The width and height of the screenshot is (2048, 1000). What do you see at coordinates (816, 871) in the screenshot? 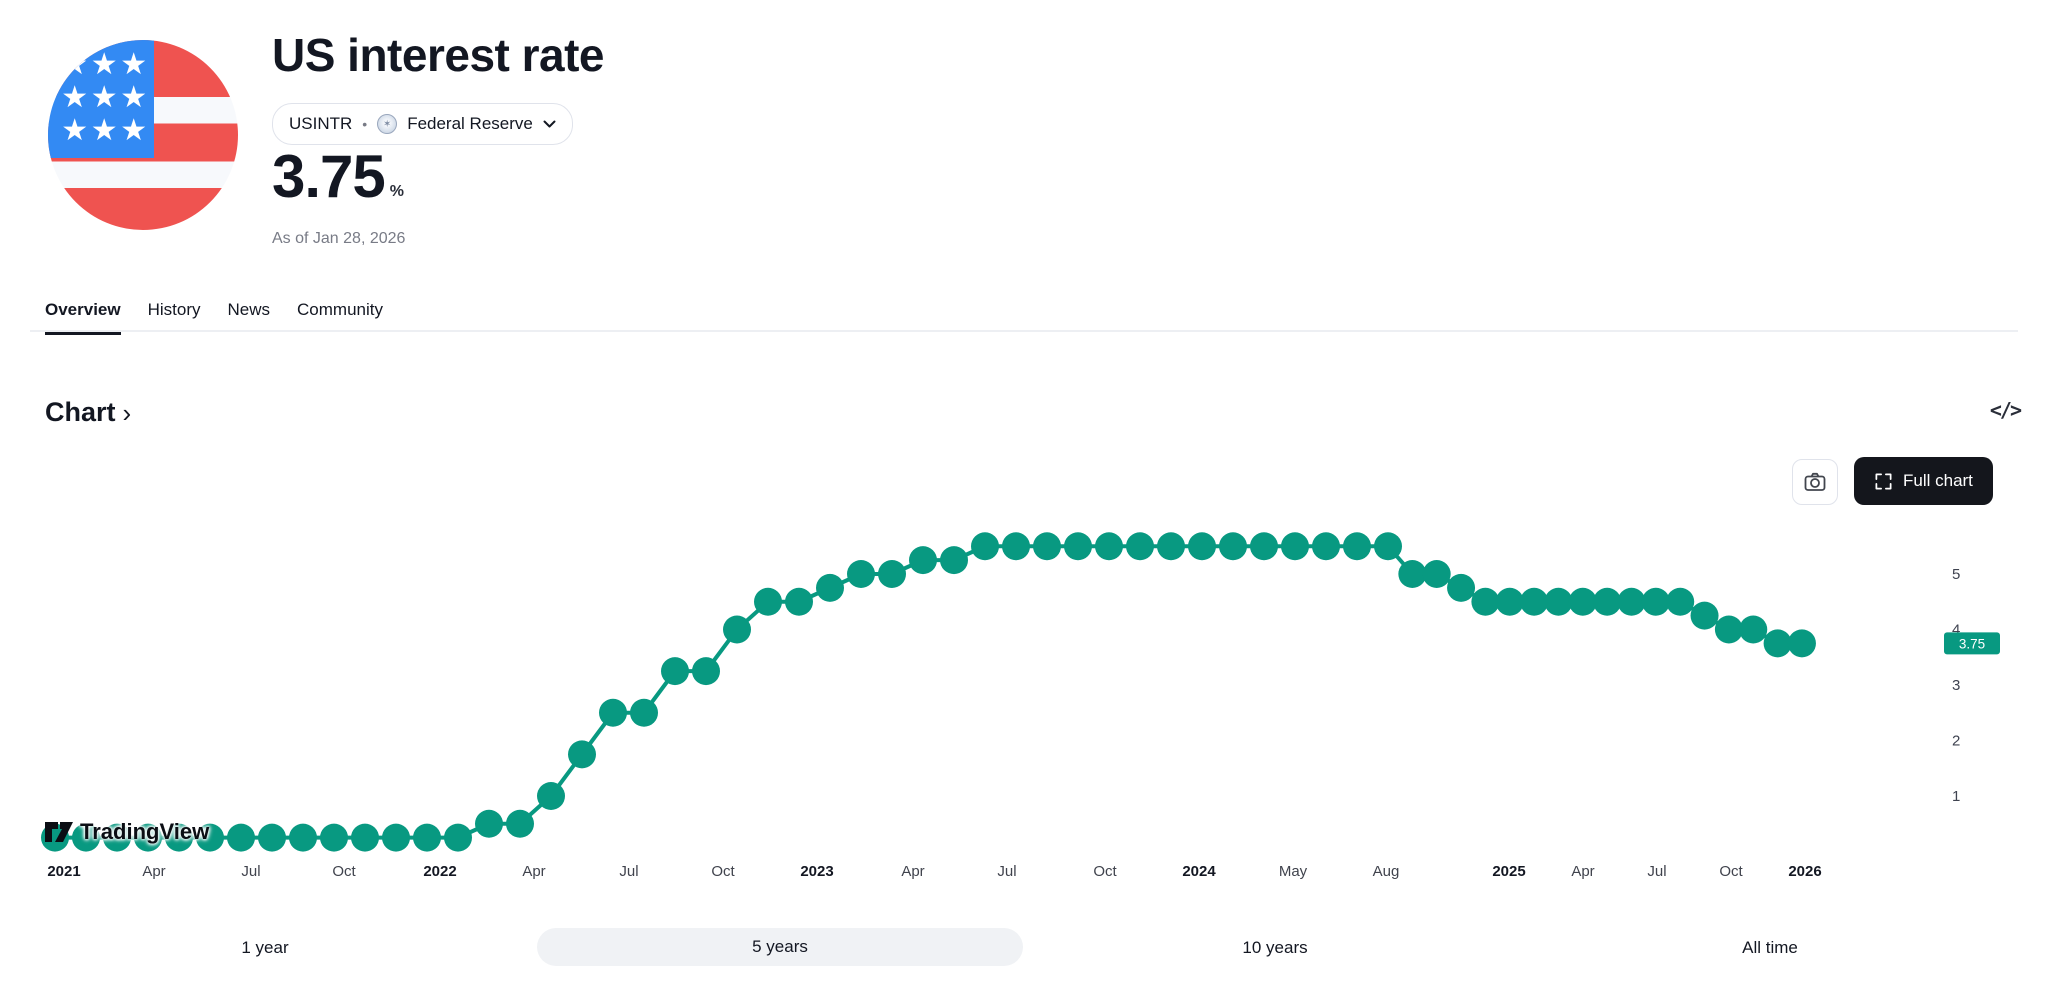
I see `x-axis-label: 2023` at bounding box center [816, 871].